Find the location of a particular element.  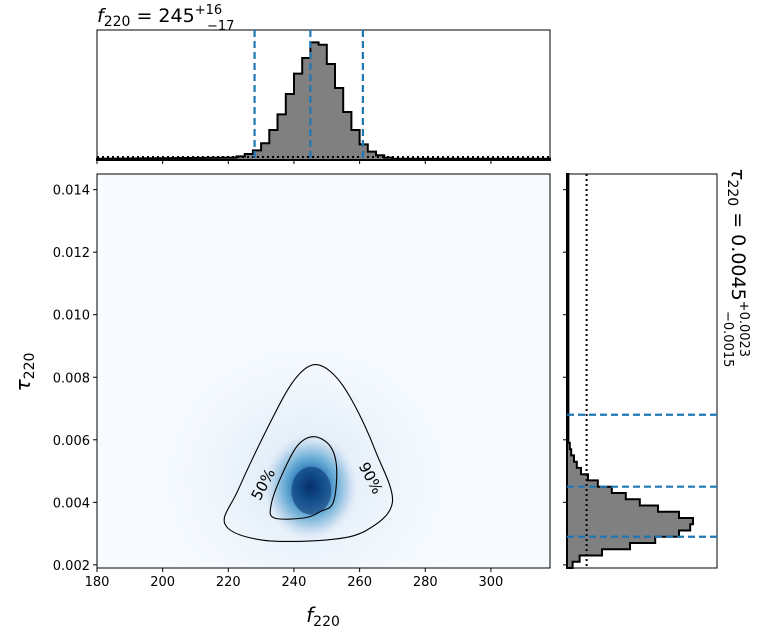

top-title-eq: = 245 is located at coordinates (162, 16).